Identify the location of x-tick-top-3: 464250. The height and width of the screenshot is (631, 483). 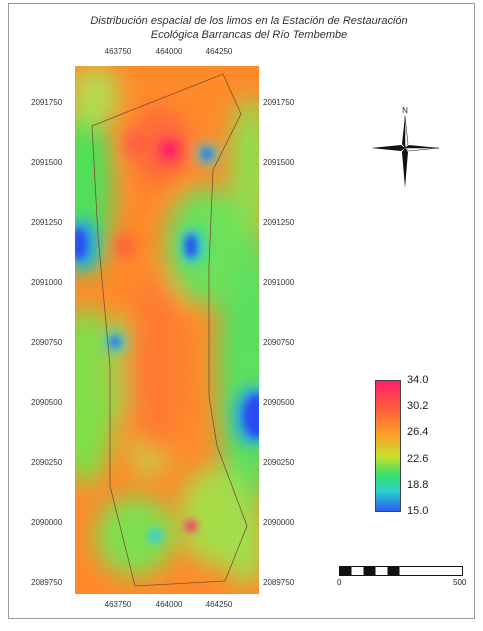
(219, 51).